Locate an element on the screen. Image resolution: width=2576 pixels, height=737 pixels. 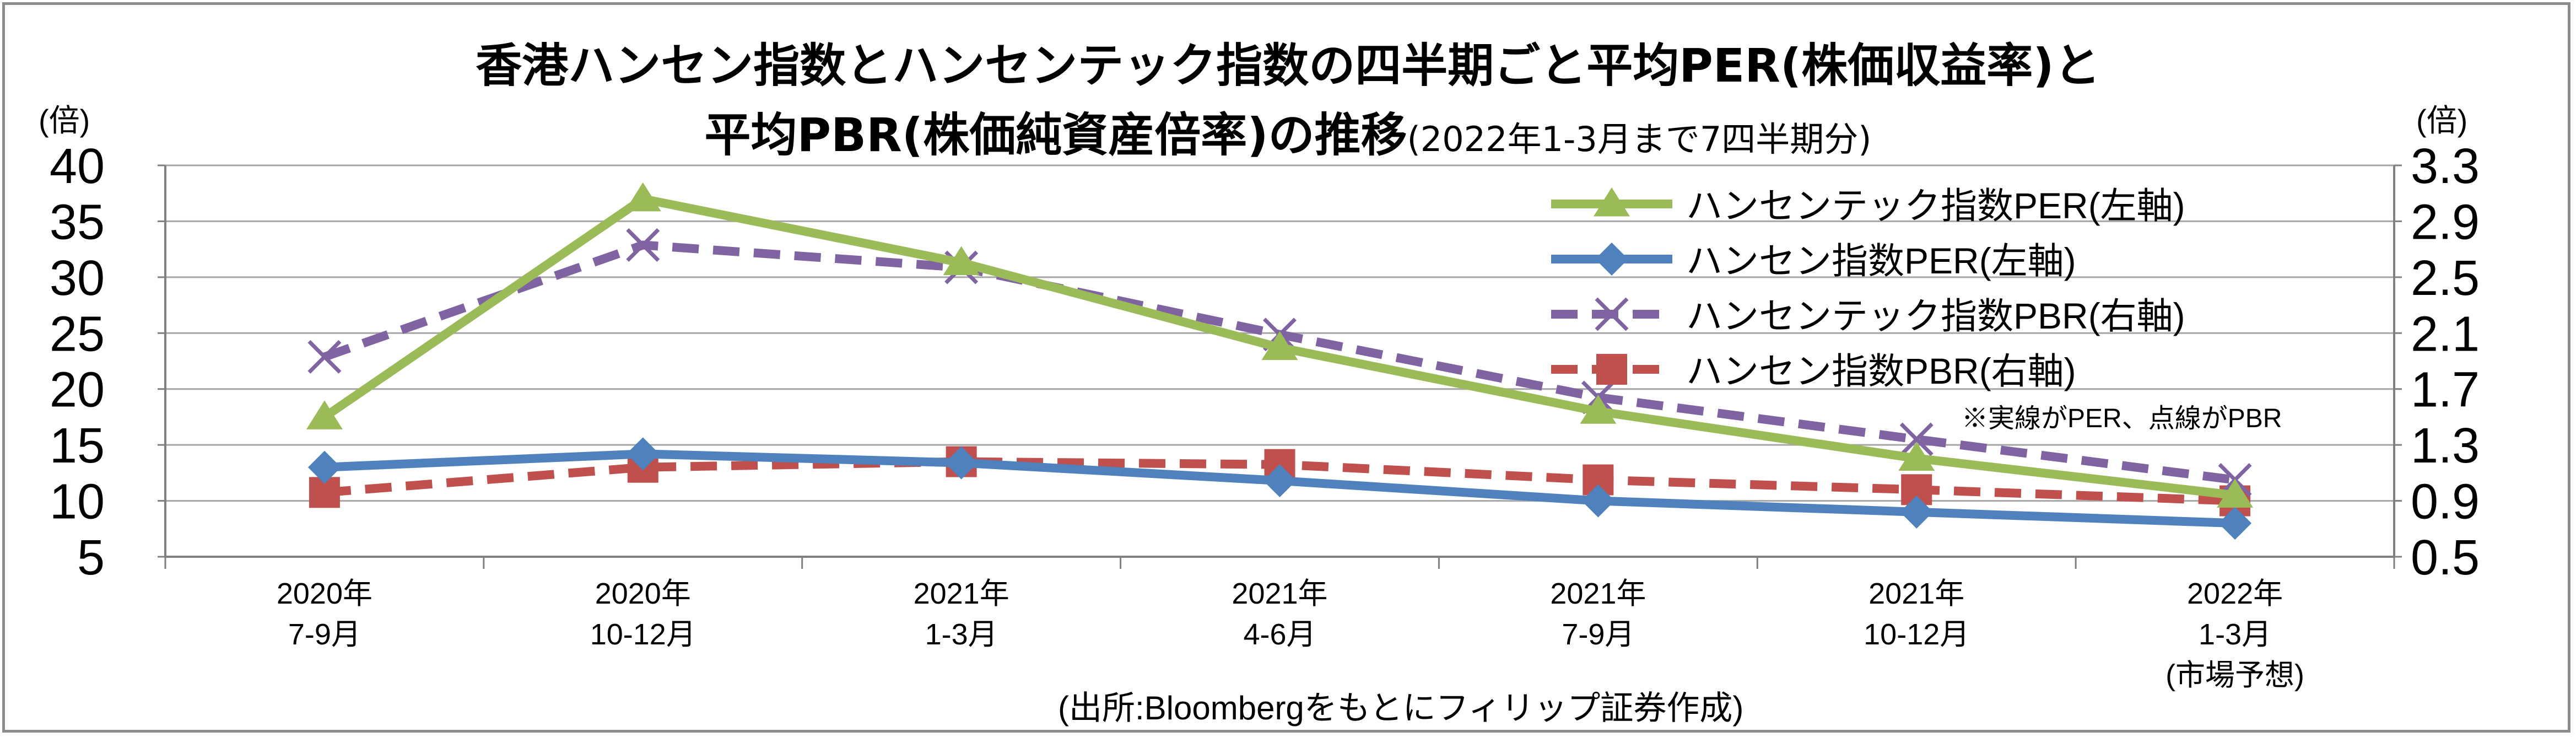
left-axis-tick-label: 10 is located at coordinates (77, 503).